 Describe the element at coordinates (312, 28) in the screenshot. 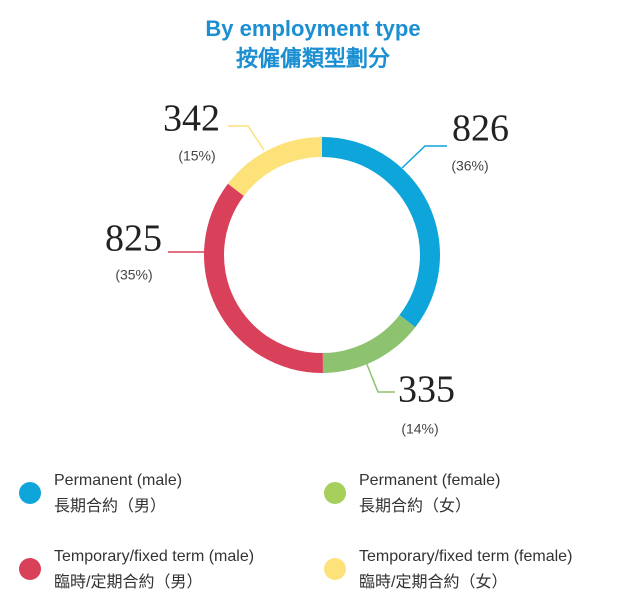

I see `chart-title: By employment type` at that location.